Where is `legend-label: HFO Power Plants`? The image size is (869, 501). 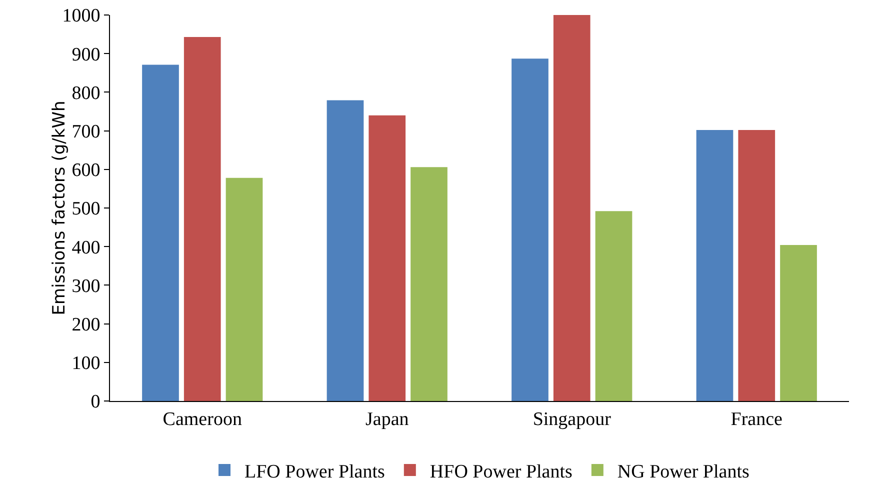 legend-label: HFO Power Plants is located at coordinates (501, 471).